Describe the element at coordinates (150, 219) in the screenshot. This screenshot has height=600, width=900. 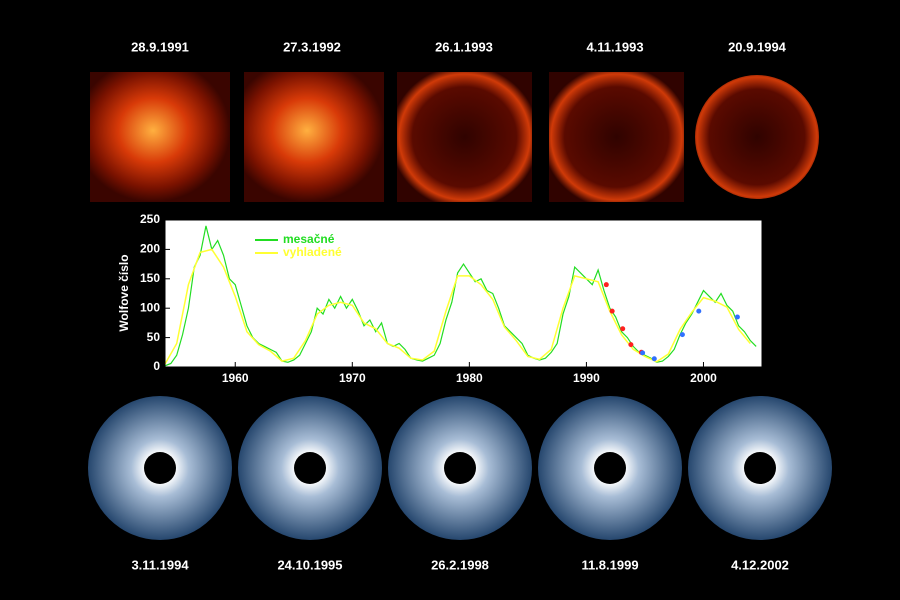
I see `y-tick-label: 250` at that location.